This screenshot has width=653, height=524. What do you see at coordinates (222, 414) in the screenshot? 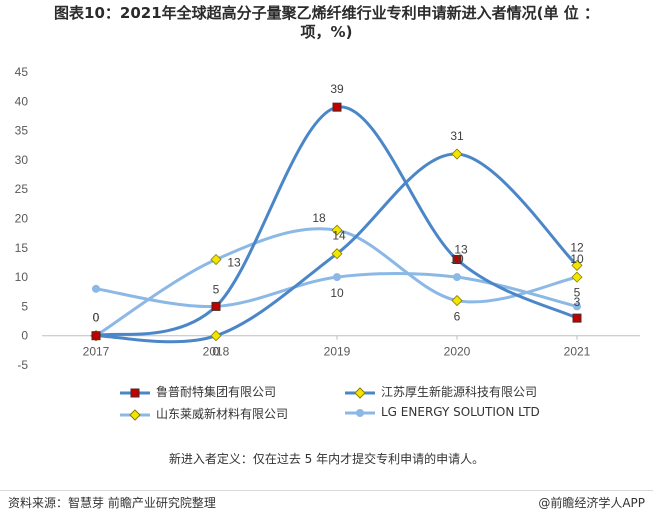
I see `legend-label: 山东莱威新材料有限公司` at bounding box center [222, 414].